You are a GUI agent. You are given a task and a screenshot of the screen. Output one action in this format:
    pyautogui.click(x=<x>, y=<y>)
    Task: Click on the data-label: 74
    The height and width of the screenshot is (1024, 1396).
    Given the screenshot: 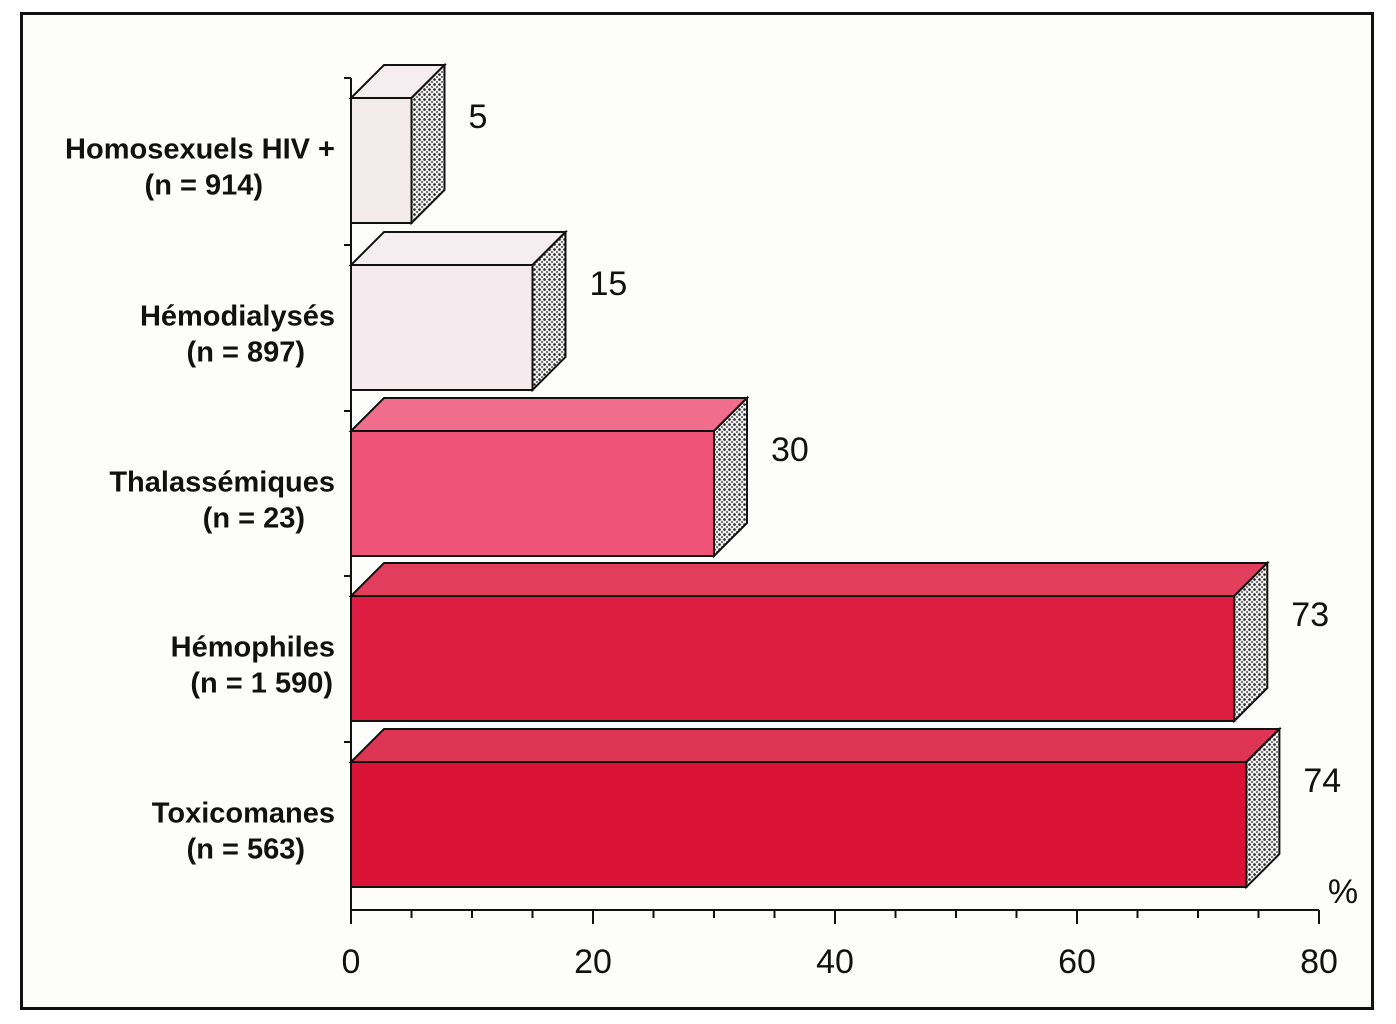 What is the action you would take?
    pyautogui.click(x=1322, y=781)
    